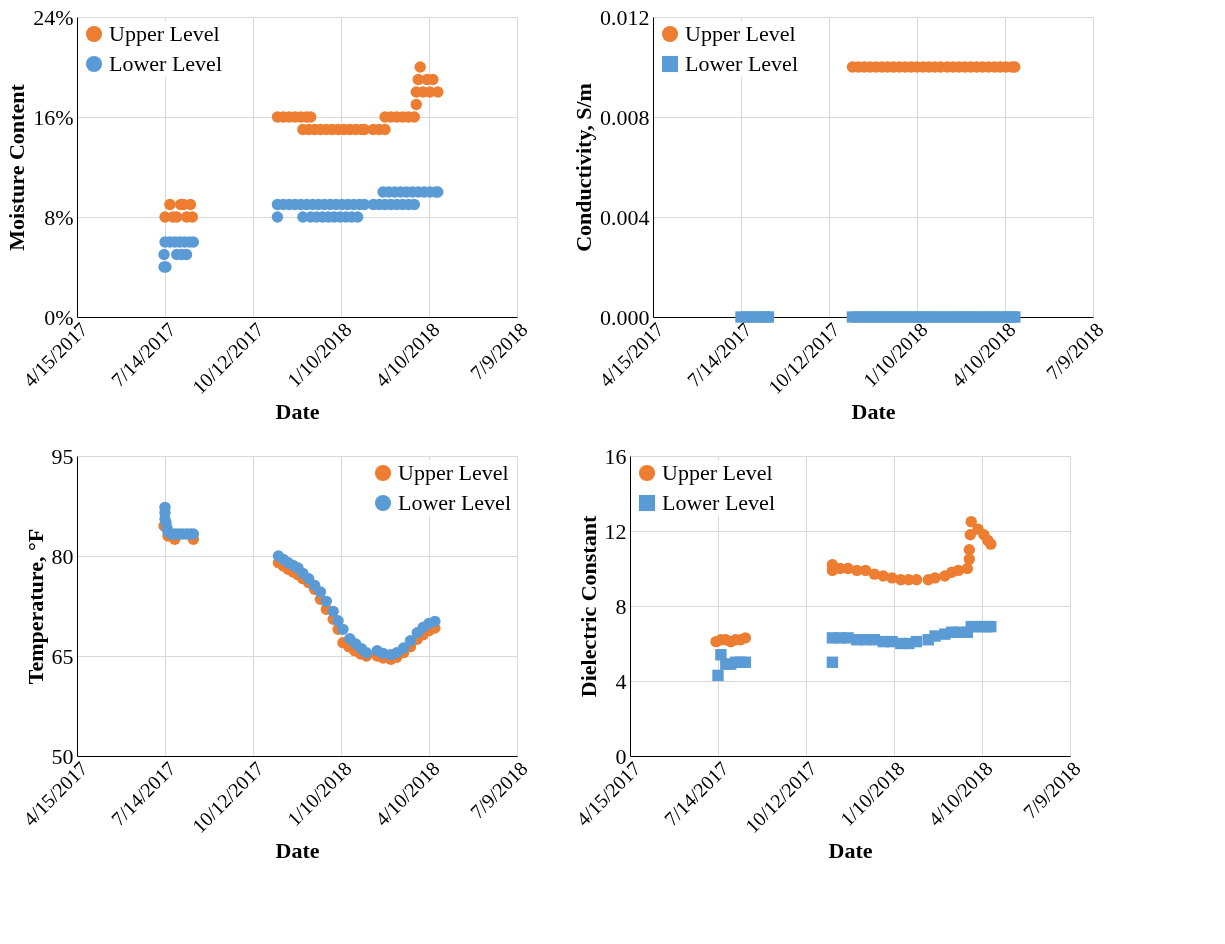  I want to click on y-tick-label: 0.004, so click(625, 217).